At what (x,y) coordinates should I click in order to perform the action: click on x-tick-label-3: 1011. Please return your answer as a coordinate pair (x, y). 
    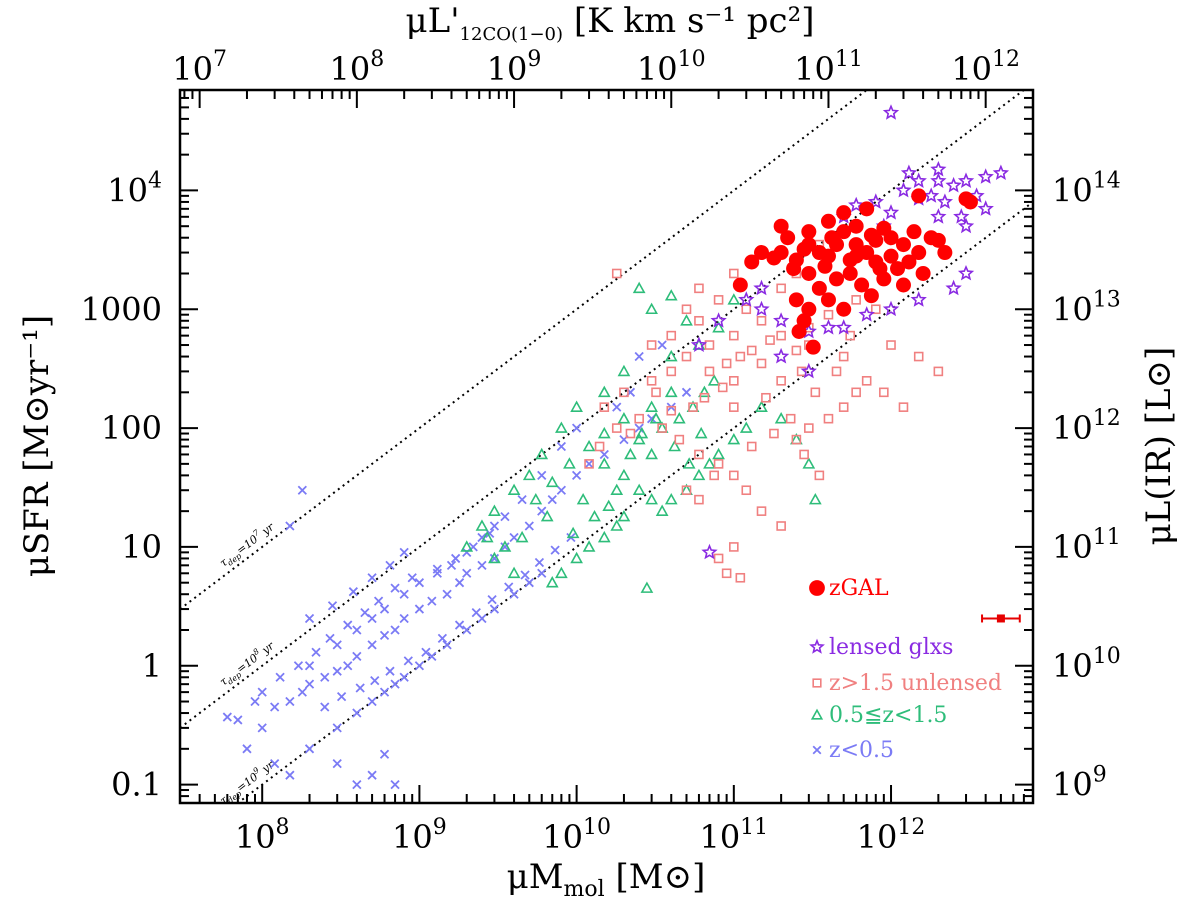
    Looking at the image, I should click on (733, 835).